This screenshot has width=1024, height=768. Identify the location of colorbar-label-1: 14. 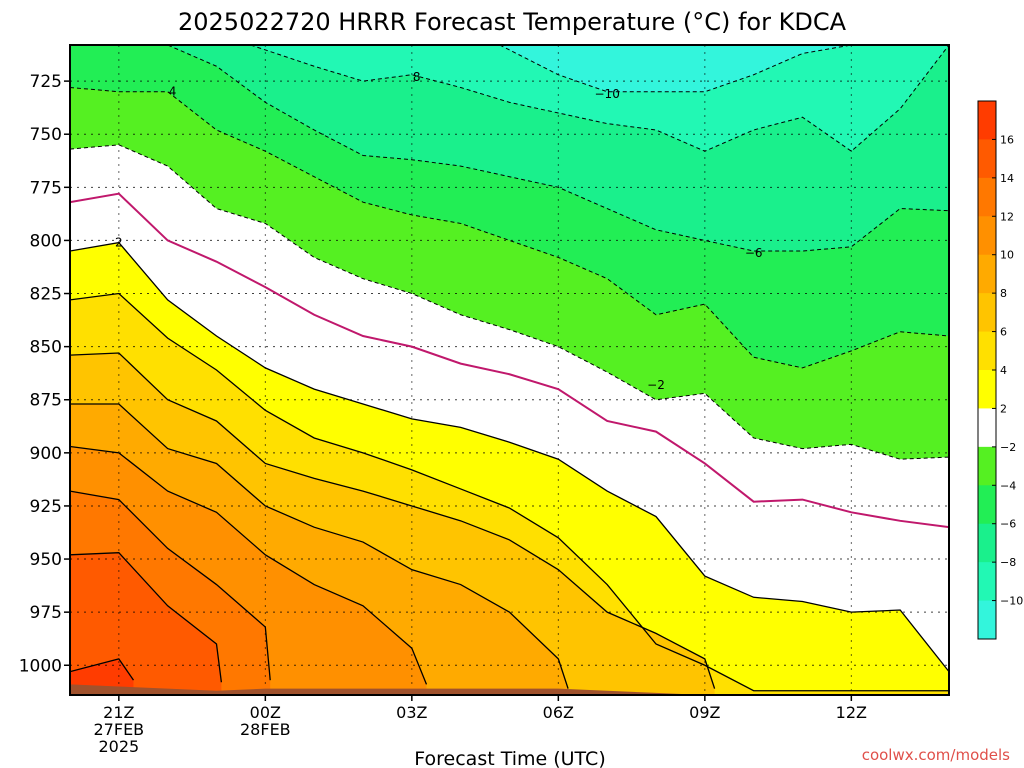
(1007, 178).